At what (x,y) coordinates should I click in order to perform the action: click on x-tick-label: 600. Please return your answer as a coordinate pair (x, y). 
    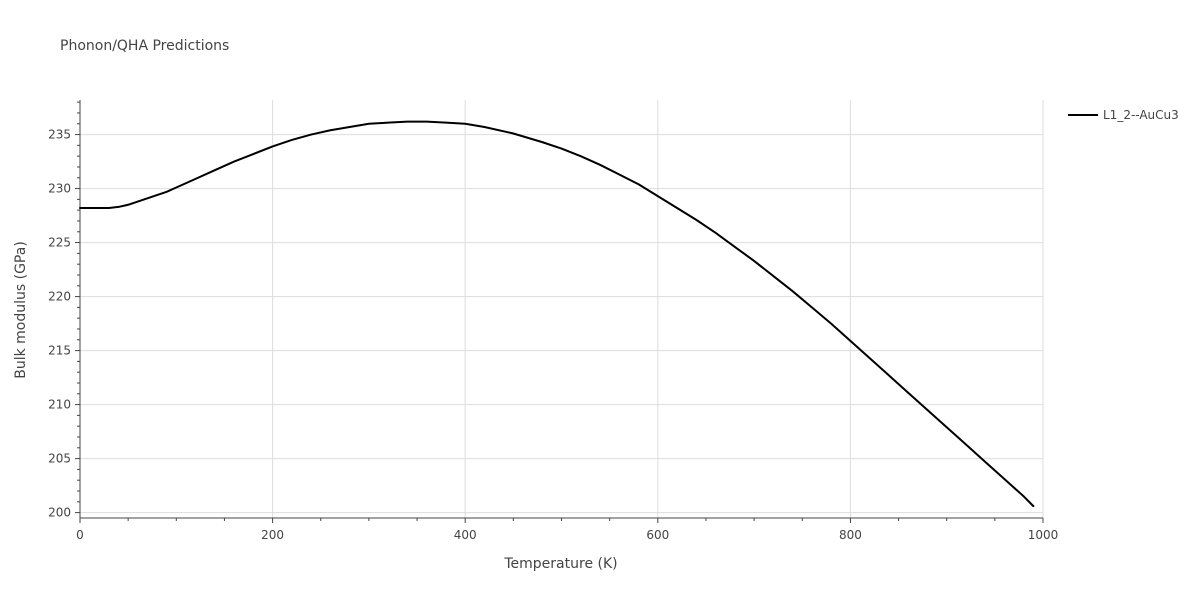
    Looking at the image, I should click on (657, 535).